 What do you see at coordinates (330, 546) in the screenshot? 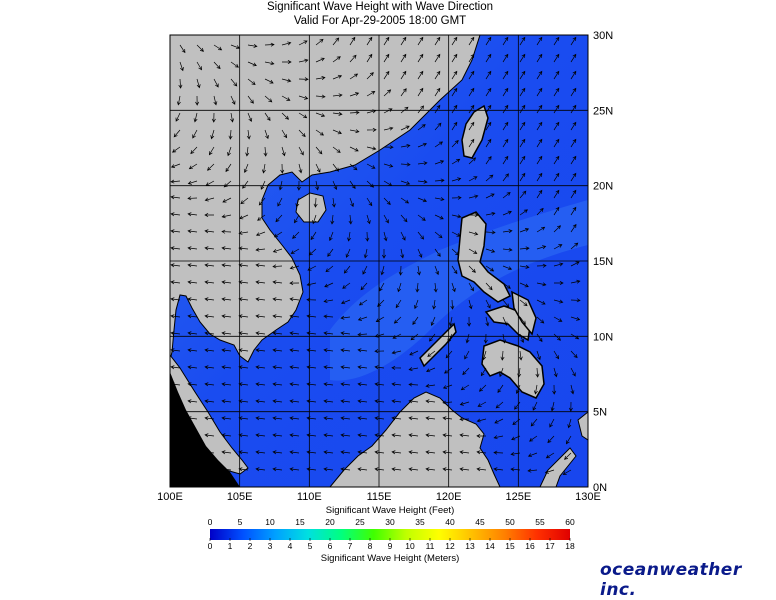
I see `colorbar-meter-label: 6` at bounding box center [330, 546].